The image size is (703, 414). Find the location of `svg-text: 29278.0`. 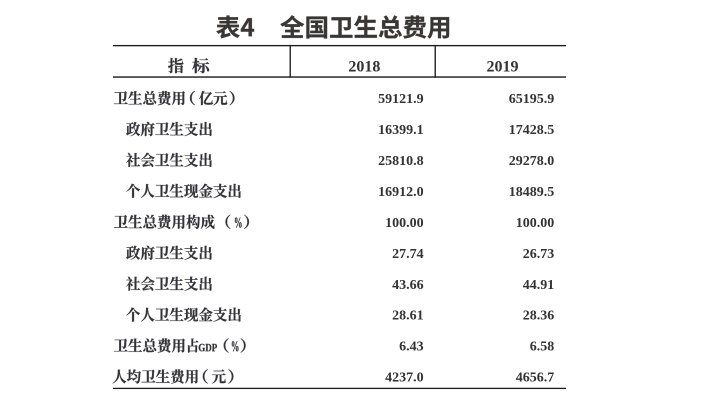

svg-text: 29278.0 is located at coordinates (532, 161).